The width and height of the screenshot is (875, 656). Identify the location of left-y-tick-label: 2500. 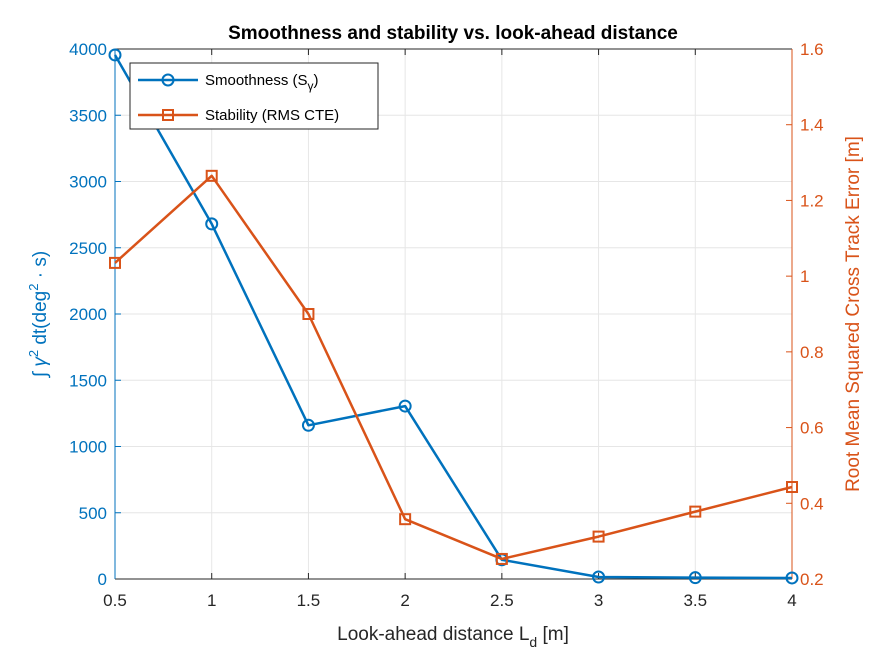
(88, 248).